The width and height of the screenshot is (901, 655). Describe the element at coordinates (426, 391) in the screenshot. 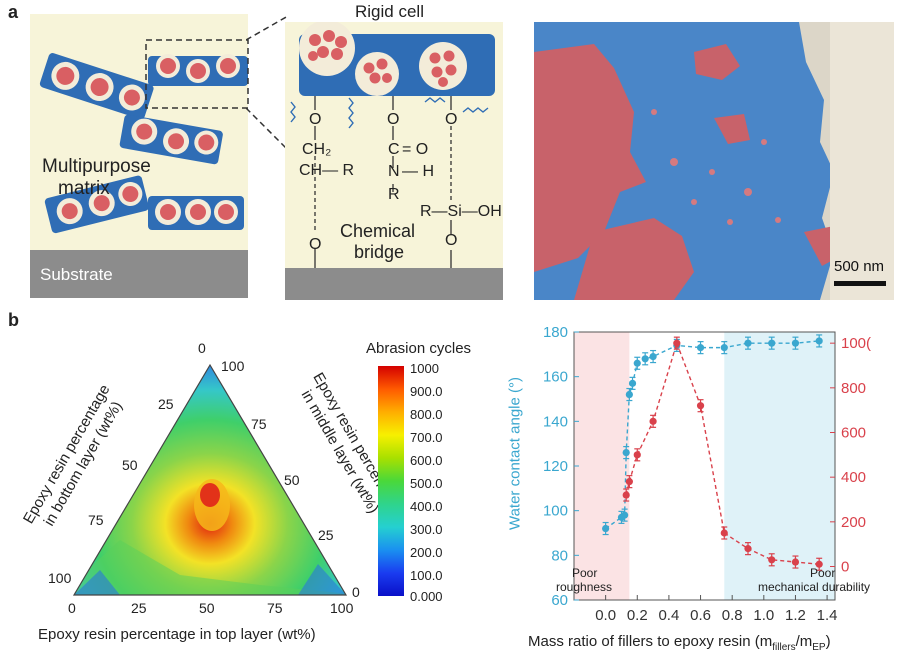

I see `colorbar-tick: 900.0` at that location.